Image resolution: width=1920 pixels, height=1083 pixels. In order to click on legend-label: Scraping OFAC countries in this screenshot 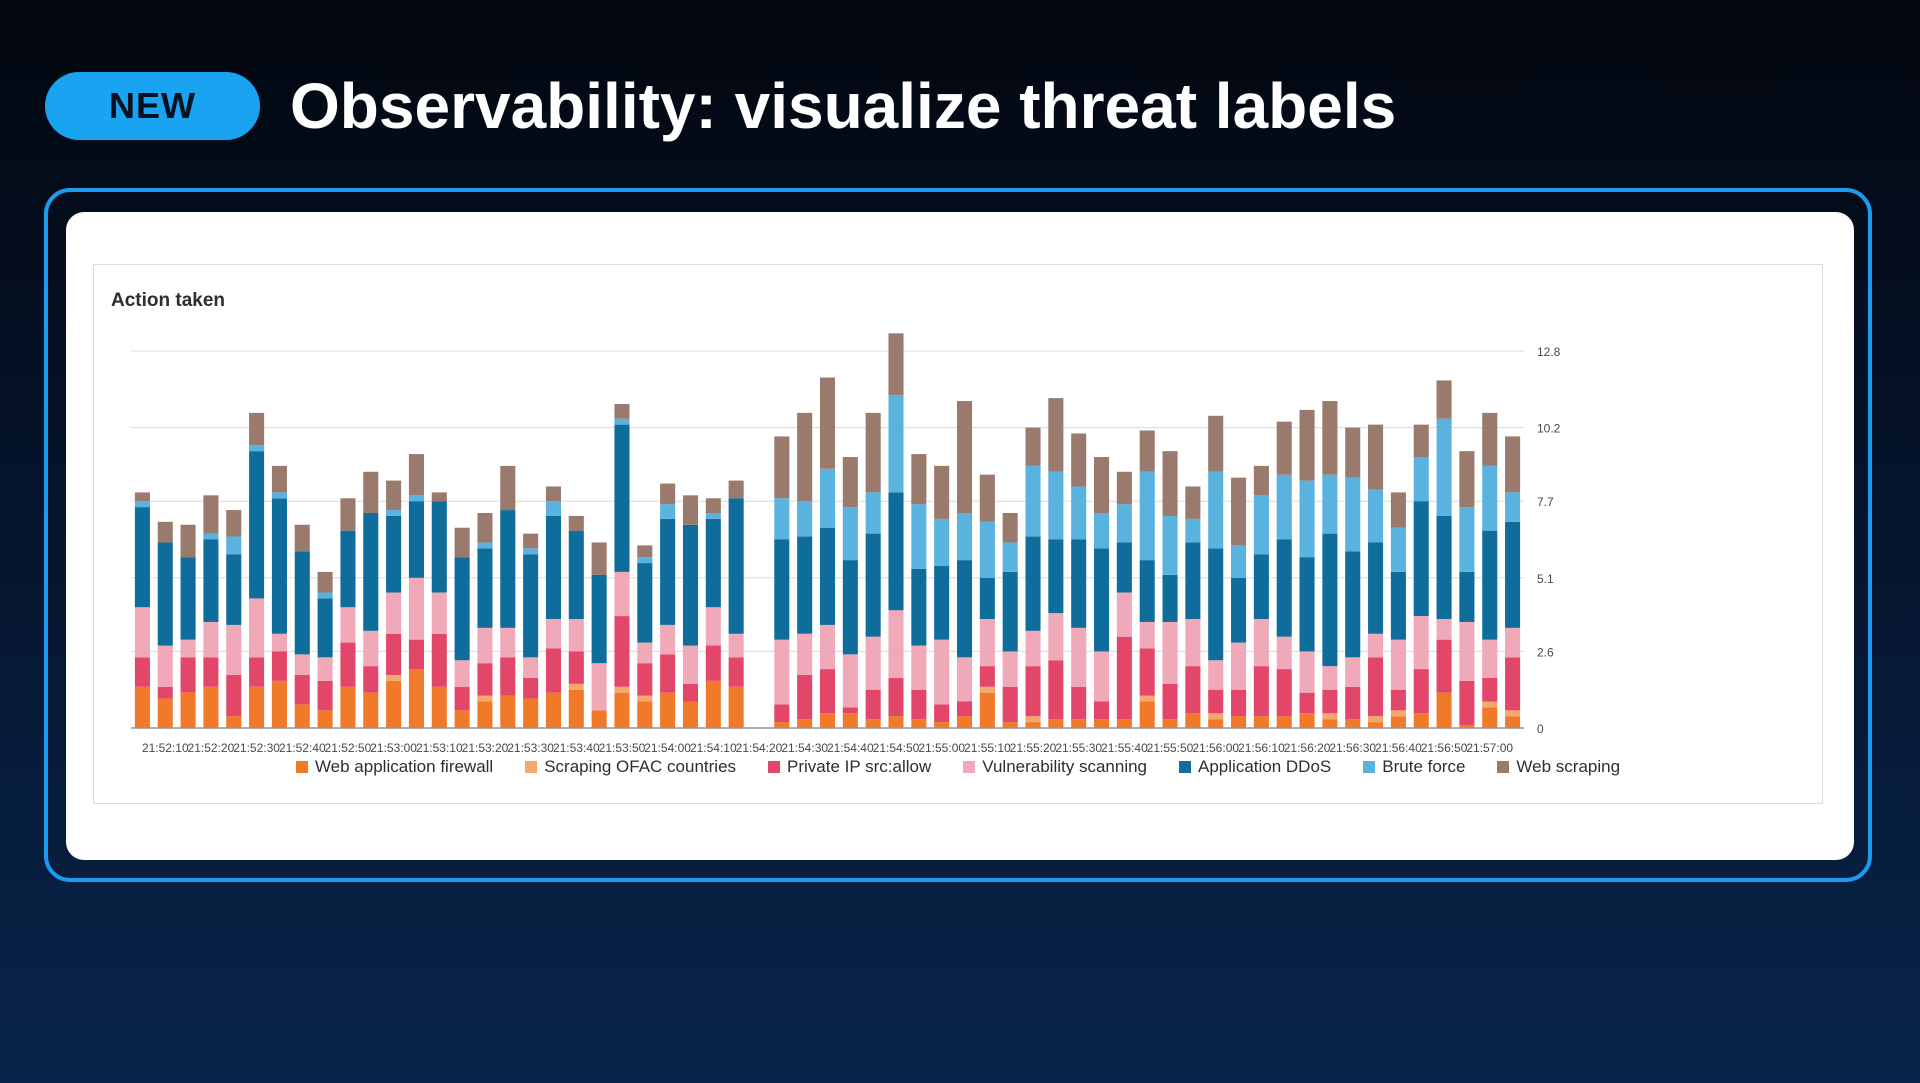, I will do `click(640, 766)`.